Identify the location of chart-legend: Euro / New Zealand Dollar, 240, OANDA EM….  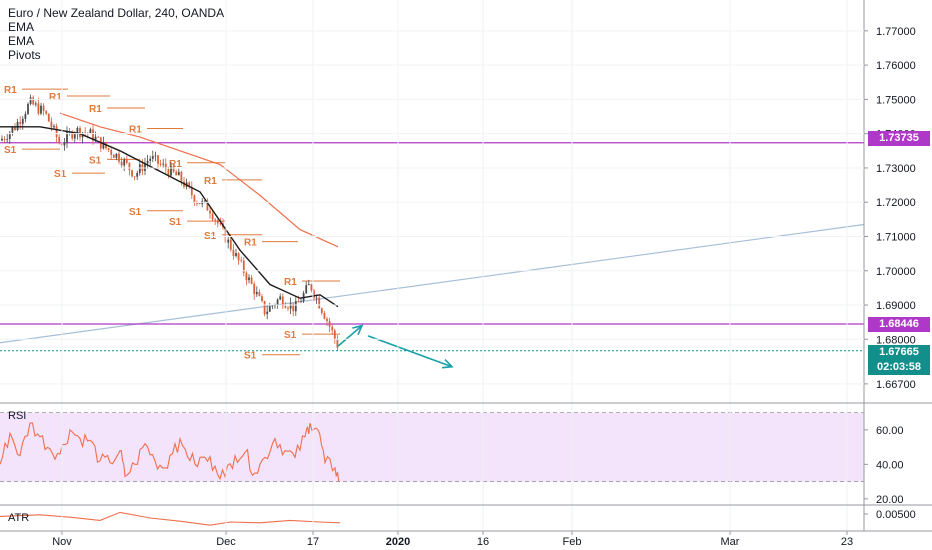
(116, 34).